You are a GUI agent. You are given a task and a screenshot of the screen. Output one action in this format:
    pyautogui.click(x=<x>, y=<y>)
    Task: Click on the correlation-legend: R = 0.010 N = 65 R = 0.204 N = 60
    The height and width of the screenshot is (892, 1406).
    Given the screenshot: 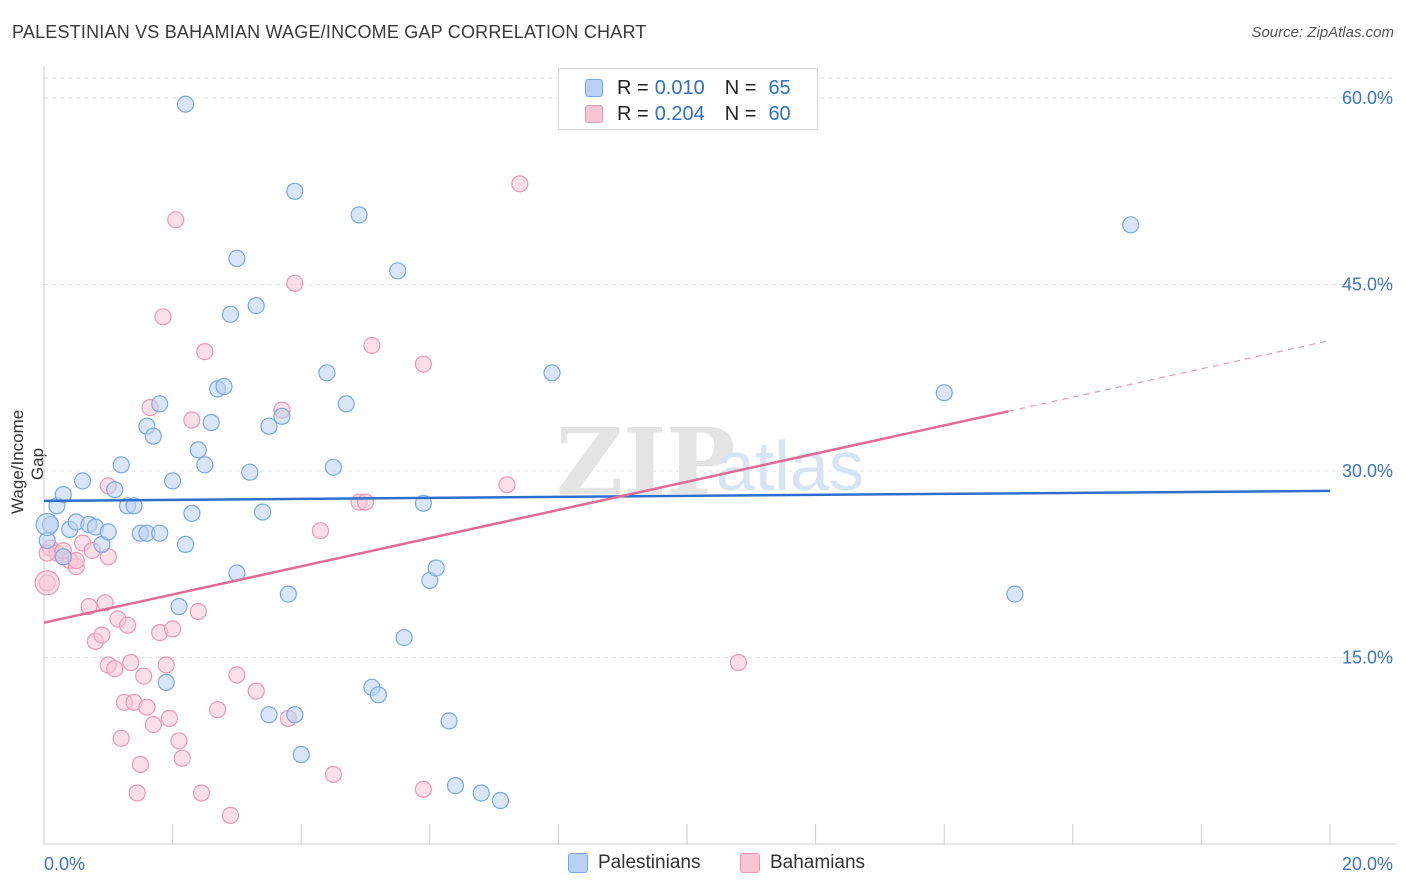 What is the action you would take?
    pyautogui.click(x=688, y=99)
    